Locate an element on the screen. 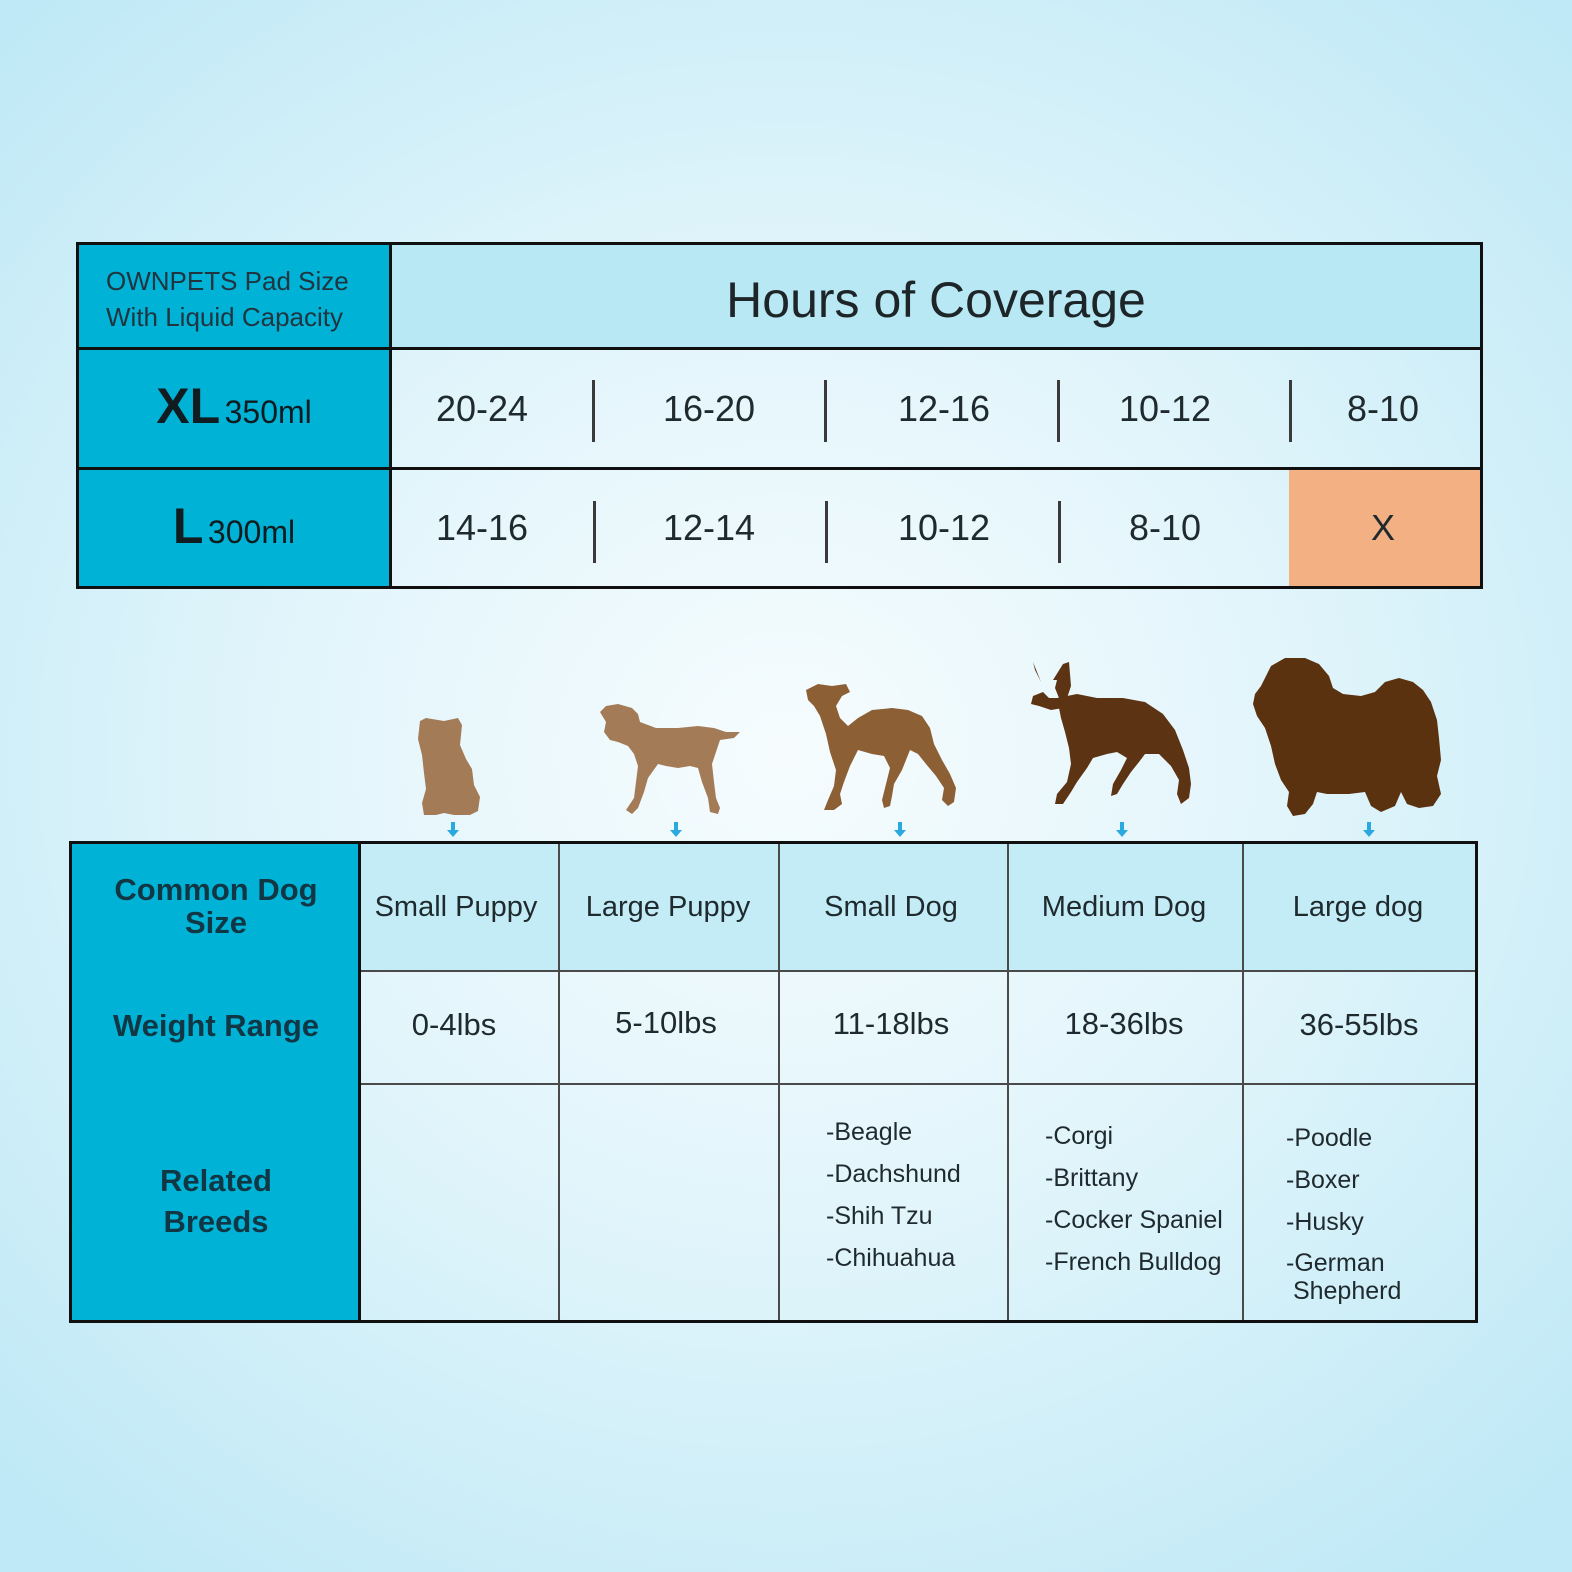  l-hours: 8-10 is located at coordinates (1165, 527).